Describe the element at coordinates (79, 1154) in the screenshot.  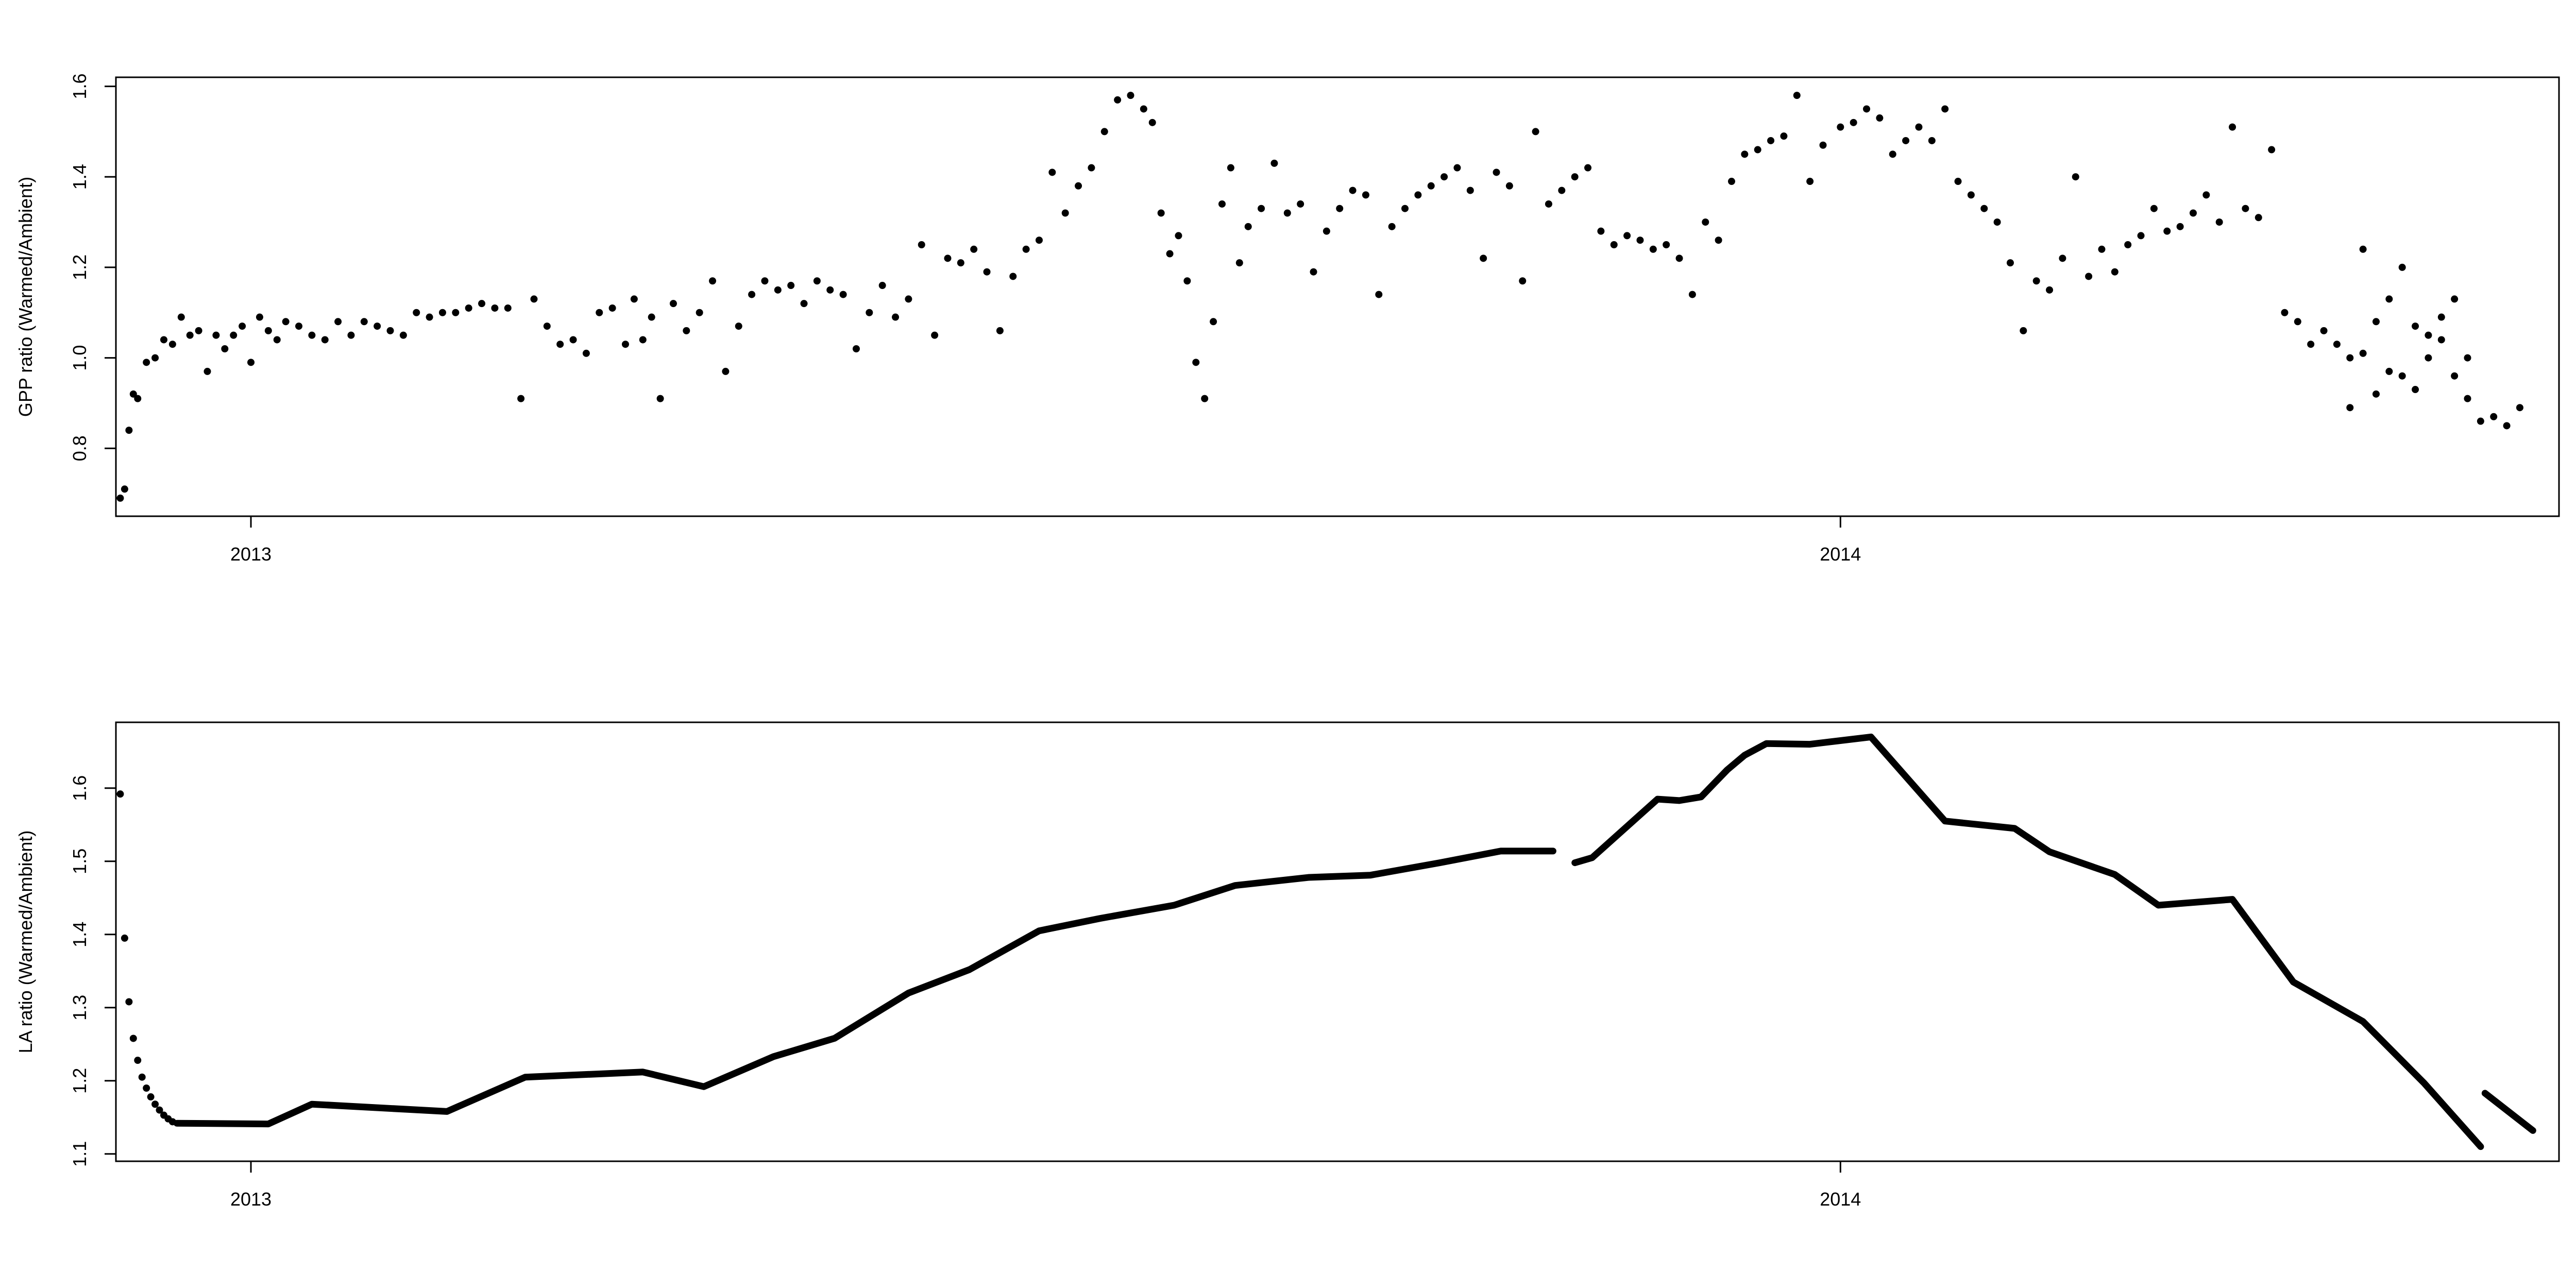
I see `la-y-tick-label: 1.1` at that location.